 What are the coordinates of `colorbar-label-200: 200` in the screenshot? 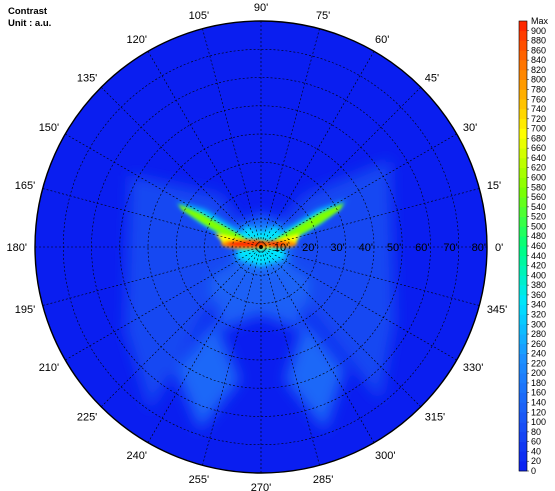 It's located at (538, 373).